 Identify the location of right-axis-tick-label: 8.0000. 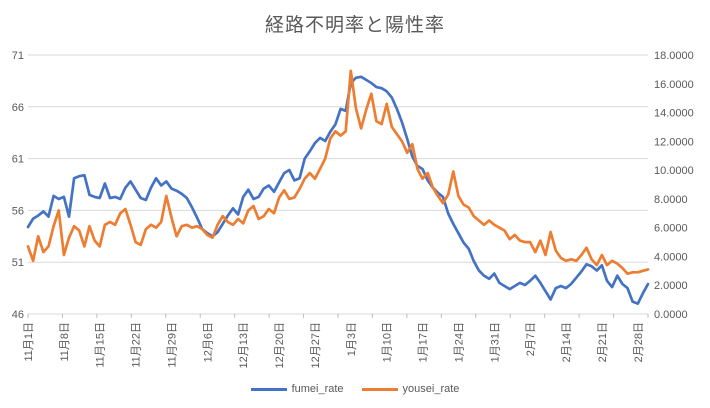
(671, 200).